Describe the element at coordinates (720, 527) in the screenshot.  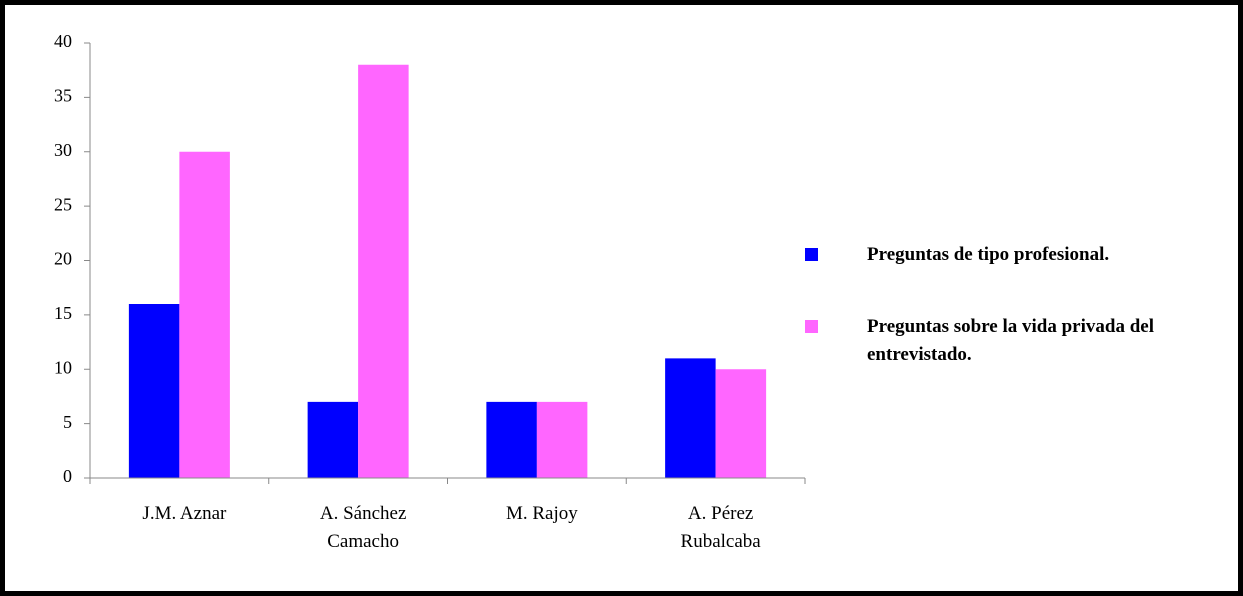
I see `x-tick-label: A. Pérez Rubalcaba` at that location.